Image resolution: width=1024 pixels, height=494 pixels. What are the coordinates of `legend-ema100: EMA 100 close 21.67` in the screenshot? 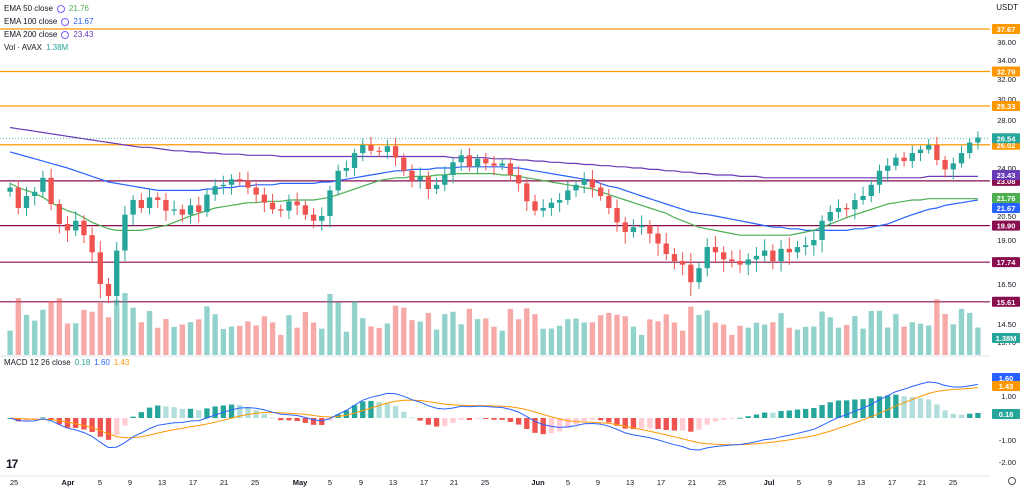 It's located at (48, 22).